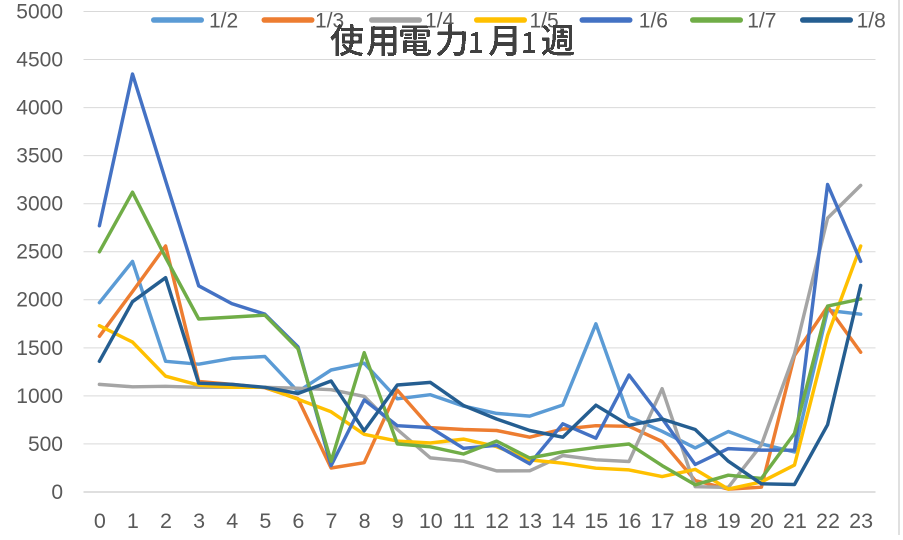 The image size is (903, 540). I want to click on svg-text: 4000, so click(39, 108).